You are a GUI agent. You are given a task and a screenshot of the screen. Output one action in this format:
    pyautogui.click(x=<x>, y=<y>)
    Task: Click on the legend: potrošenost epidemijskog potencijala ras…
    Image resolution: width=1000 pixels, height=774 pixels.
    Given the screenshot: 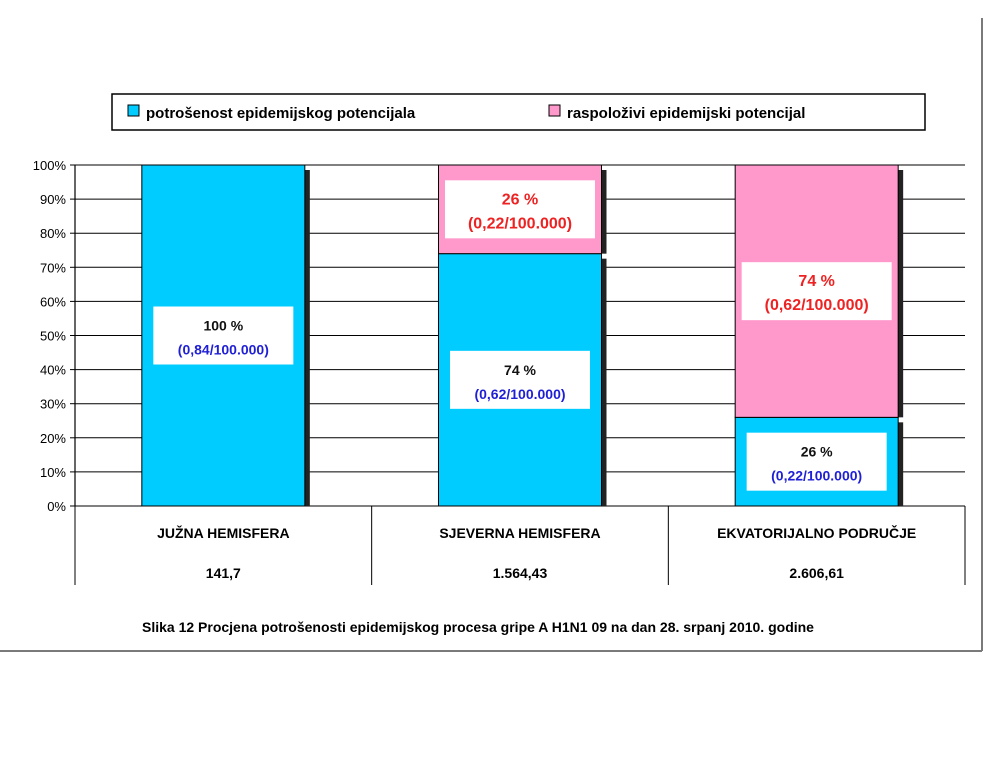 What is the action you would take?
    pyautogui.click(x=518, y=112)
    